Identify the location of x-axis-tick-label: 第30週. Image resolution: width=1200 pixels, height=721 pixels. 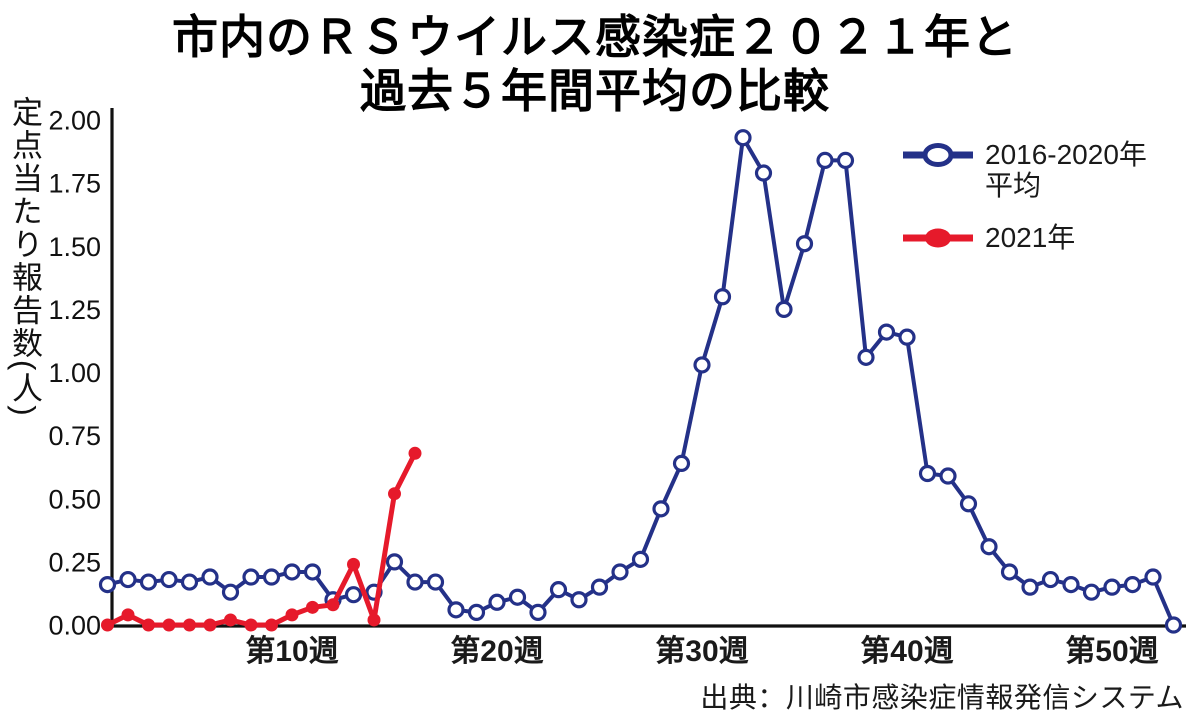
(701, 651).